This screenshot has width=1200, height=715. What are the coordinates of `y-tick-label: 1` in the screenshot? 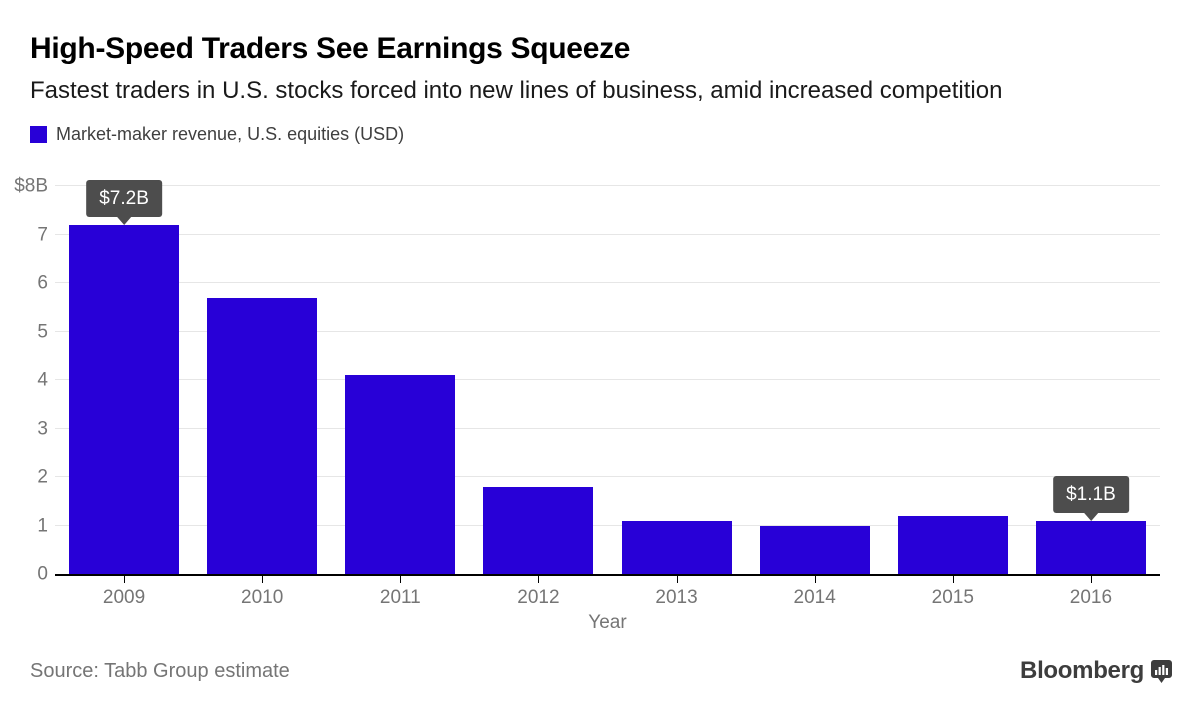 It's located at (42, 525).